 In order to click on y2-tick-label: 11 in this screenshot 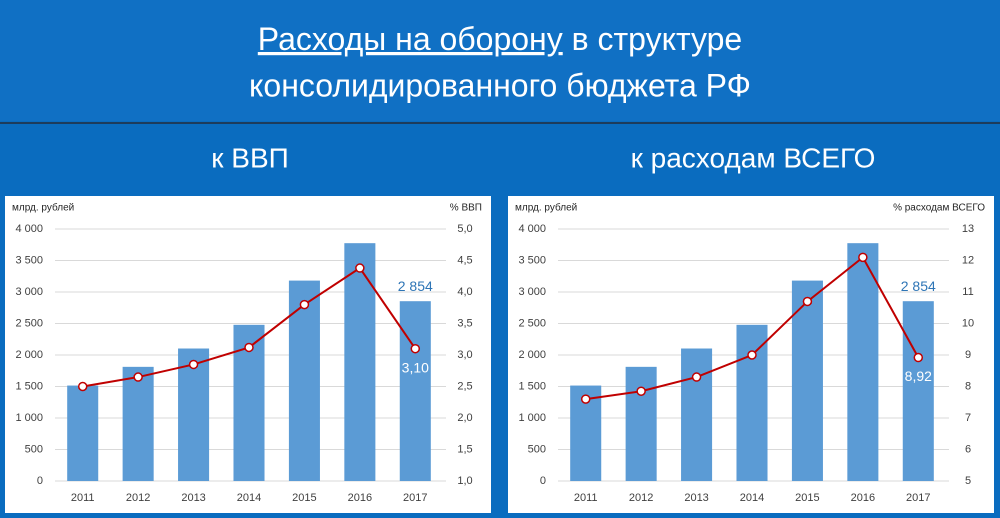, I will do `click(967, 292)`.